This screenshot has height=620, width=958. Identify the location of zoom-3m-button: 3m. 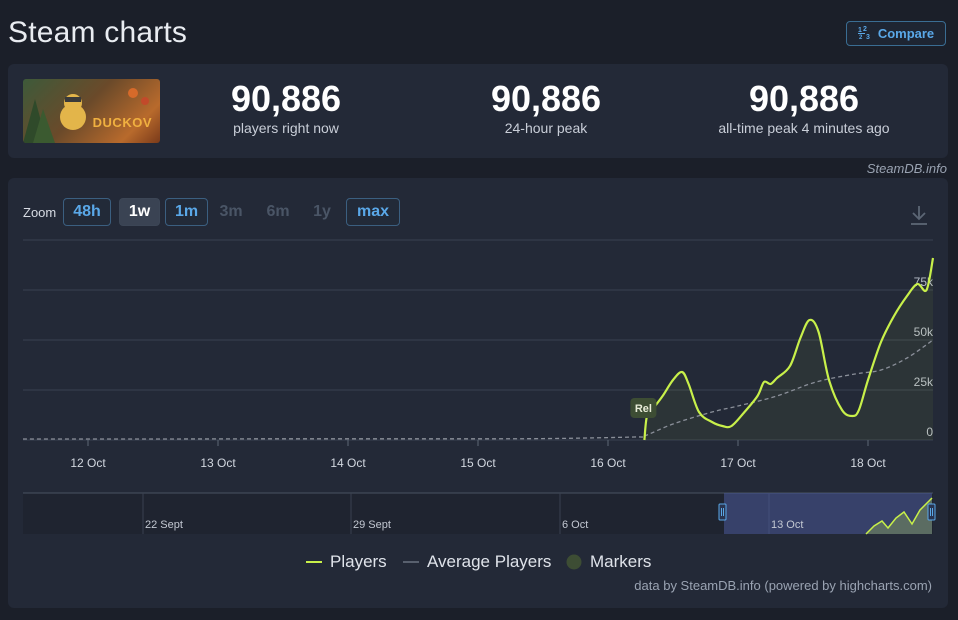
(231, 211).